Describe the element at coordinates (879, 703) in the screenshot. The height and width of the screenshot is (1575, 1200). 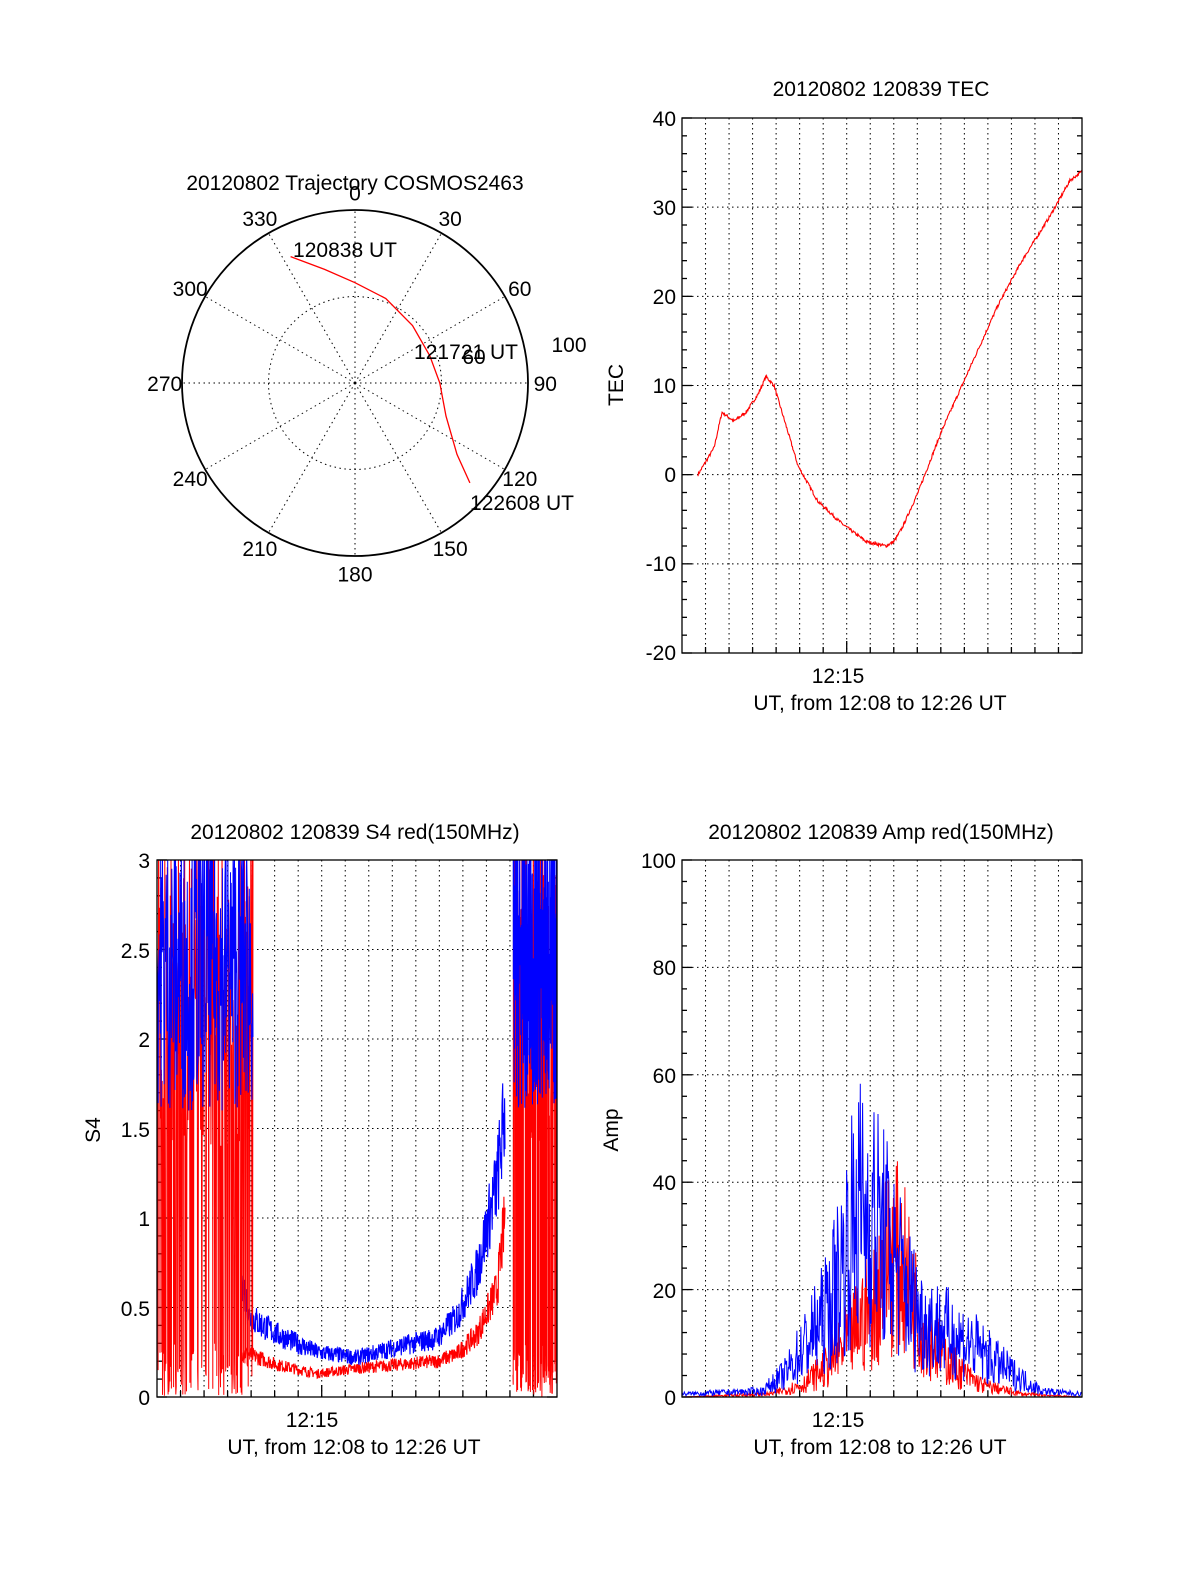
I see `tec-xlabel: UT, from 12:08 to 12:26 UT` at that location.